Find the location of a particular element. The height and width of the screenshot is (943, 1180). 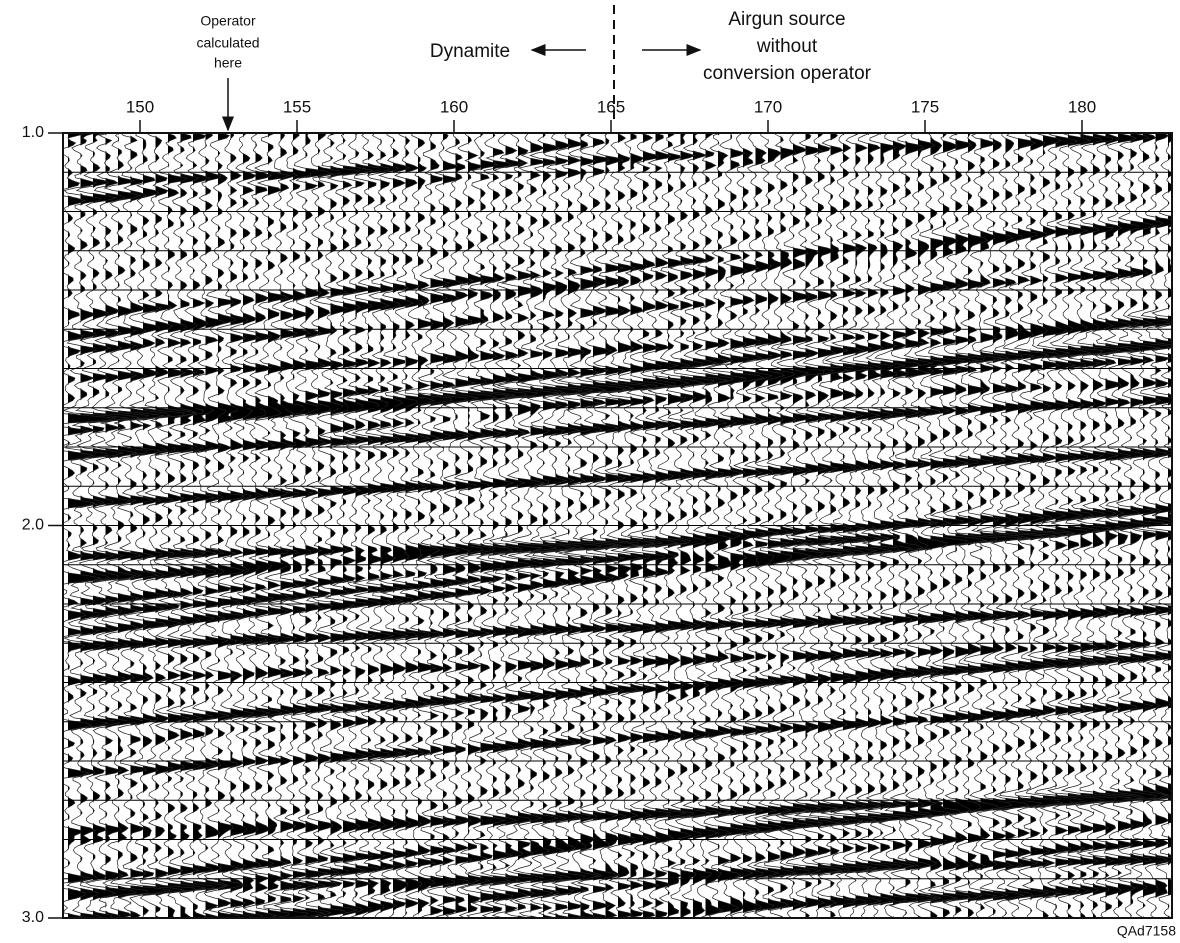

figure-id: QAd7158 is located at coordinates (1146, 931).